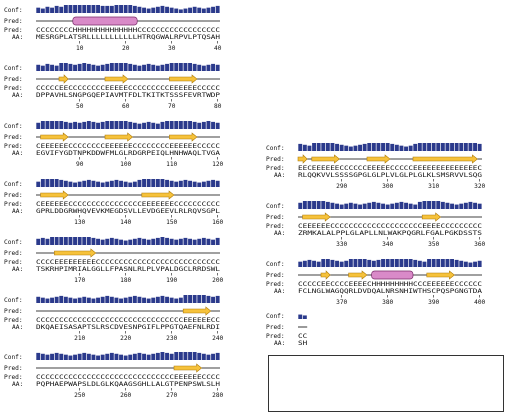 The height and width of the screenshot is (418, 510). Describe the element at coordinates (128, 30) in the screenshot. I see `pred-sequence: CCCCCCCCHHHHHHHHHHHHHHCCCCCCCCCCCCCCCCCC` at that location.